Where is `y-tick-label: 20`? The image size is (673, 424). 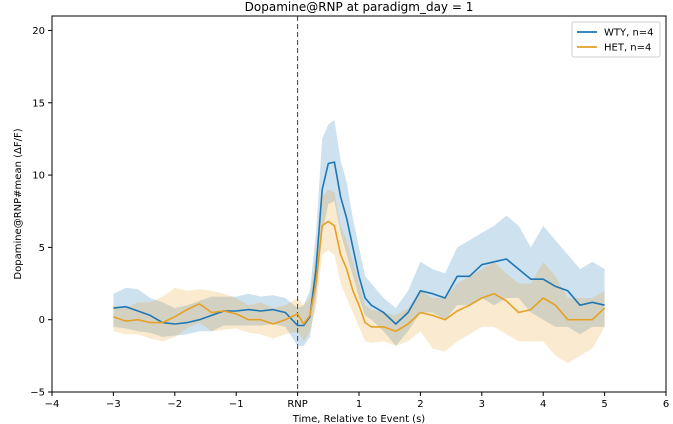 y-tick-label: 20 is located at coordinates (38, 31).